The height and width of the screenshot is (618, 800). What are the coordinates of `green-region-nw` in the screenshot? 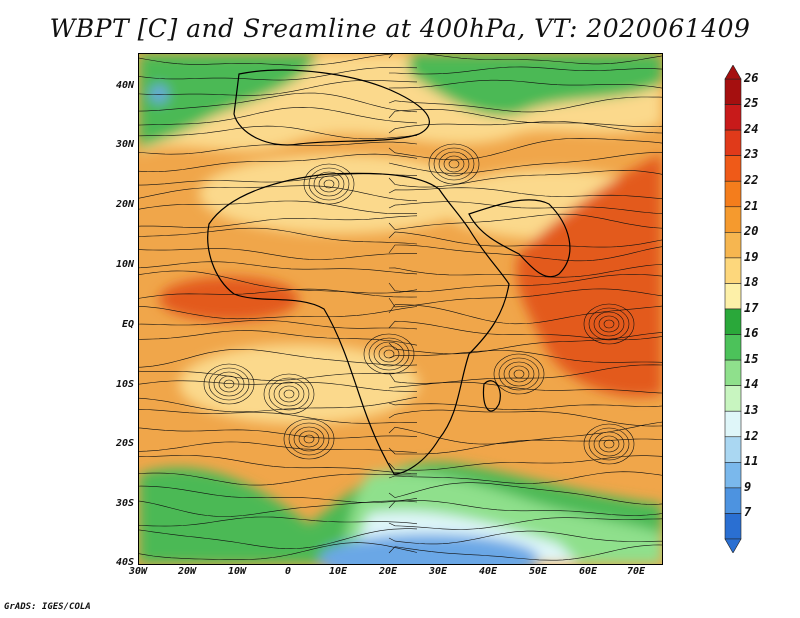 It's located at (229, 101).